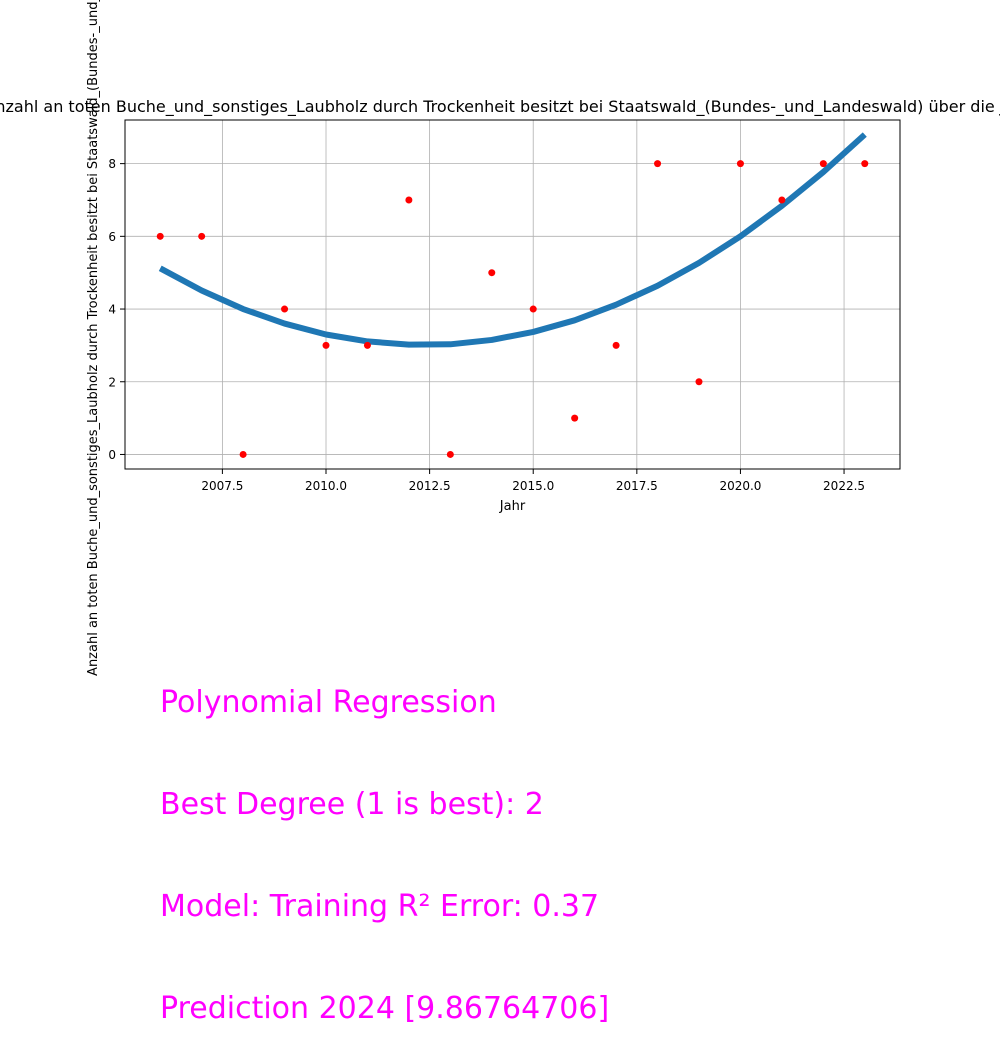 The width and height of the screenshot is (1000, 1060). What do you see at coordinates (112, 164) in the screenshot?
I see `y-tick-label: 8` at bounding box center [112, 164].